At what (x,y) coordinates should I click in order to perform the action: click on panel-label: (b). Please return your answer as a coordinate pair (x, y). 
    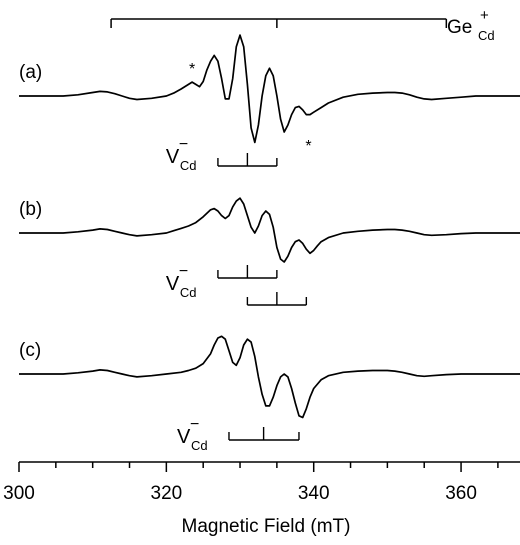
    Looking at the image, I should click on (30, 209).